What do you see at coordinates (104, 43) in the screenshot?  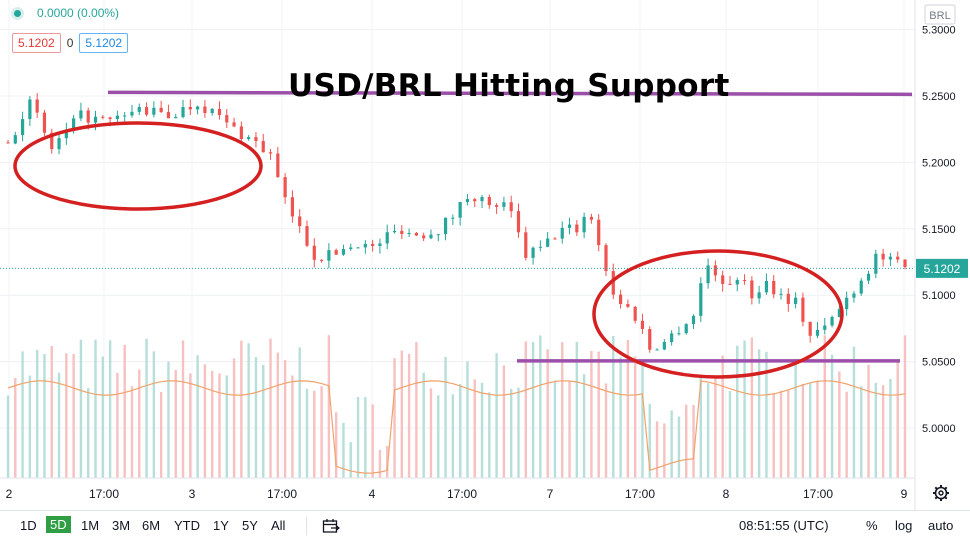 I see `buy-price-box: 5.1202` at bounding box center [104, 43].